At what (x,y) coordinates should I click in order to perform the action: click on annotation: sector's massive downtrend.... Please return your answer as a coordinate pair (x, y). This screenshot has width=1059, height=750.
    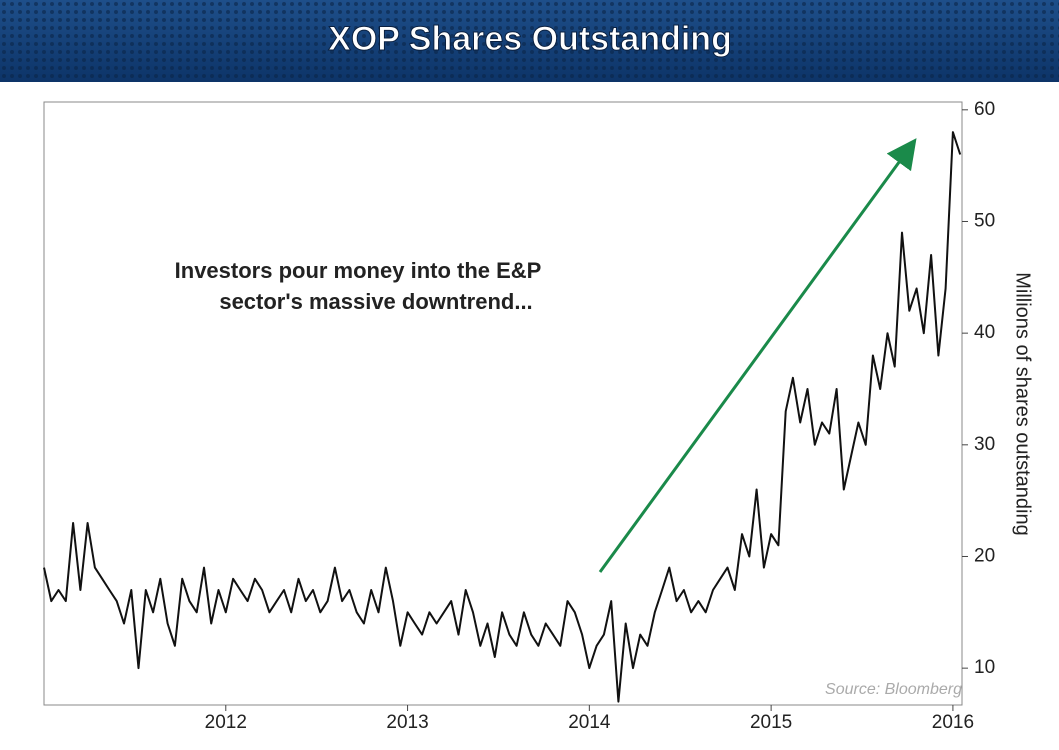
    Looking at the image, I should click on (375, 301).